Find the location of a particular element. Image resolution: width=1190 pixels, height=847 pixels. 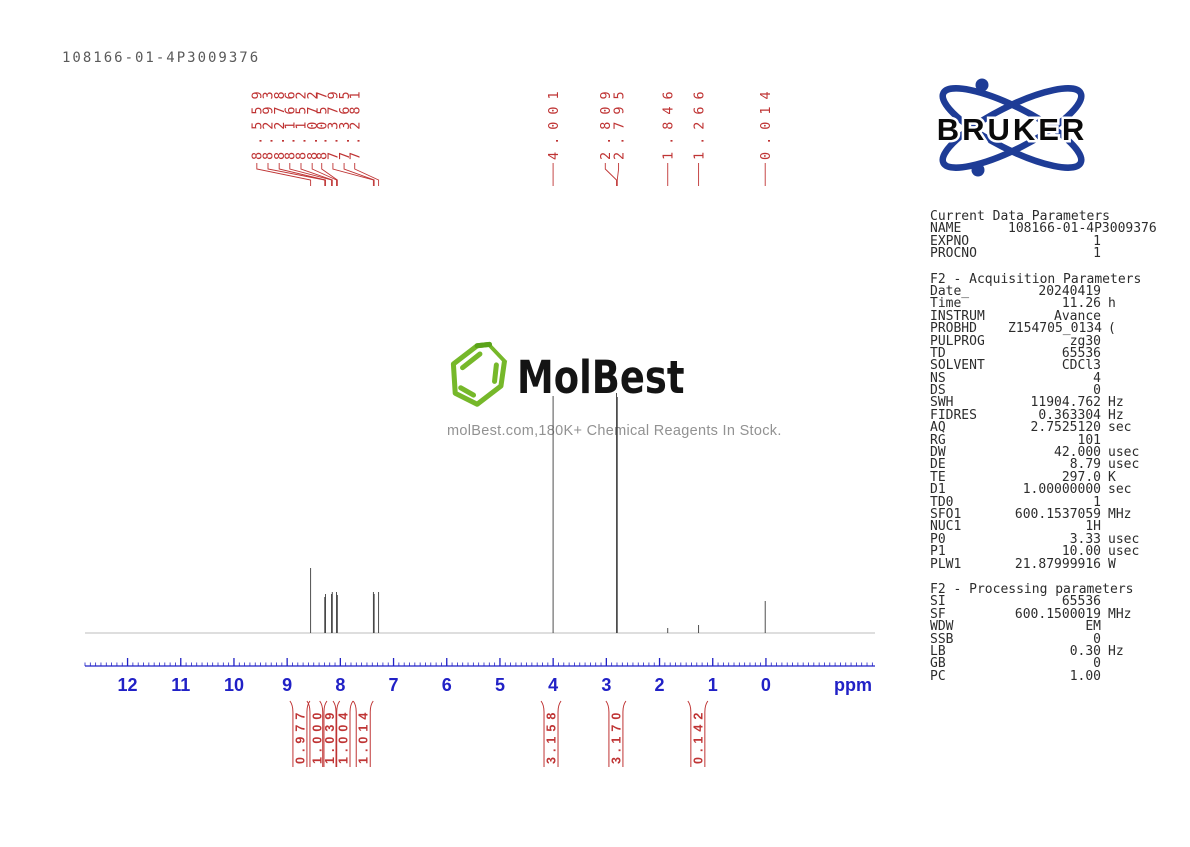

peak-shift-label: 8.072 is located at coordinates (313, 122).